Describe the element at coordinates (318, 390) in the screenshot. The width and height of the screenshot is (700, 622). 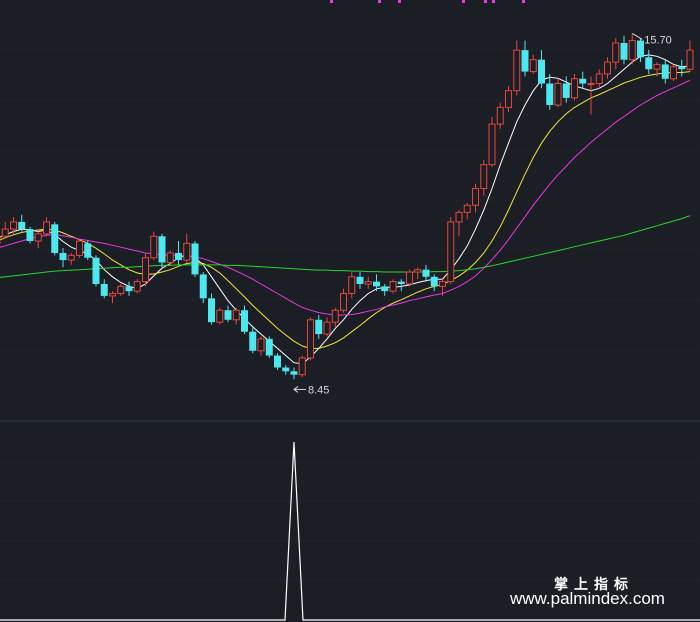
I see `low-price-label: 8.45` at that location.